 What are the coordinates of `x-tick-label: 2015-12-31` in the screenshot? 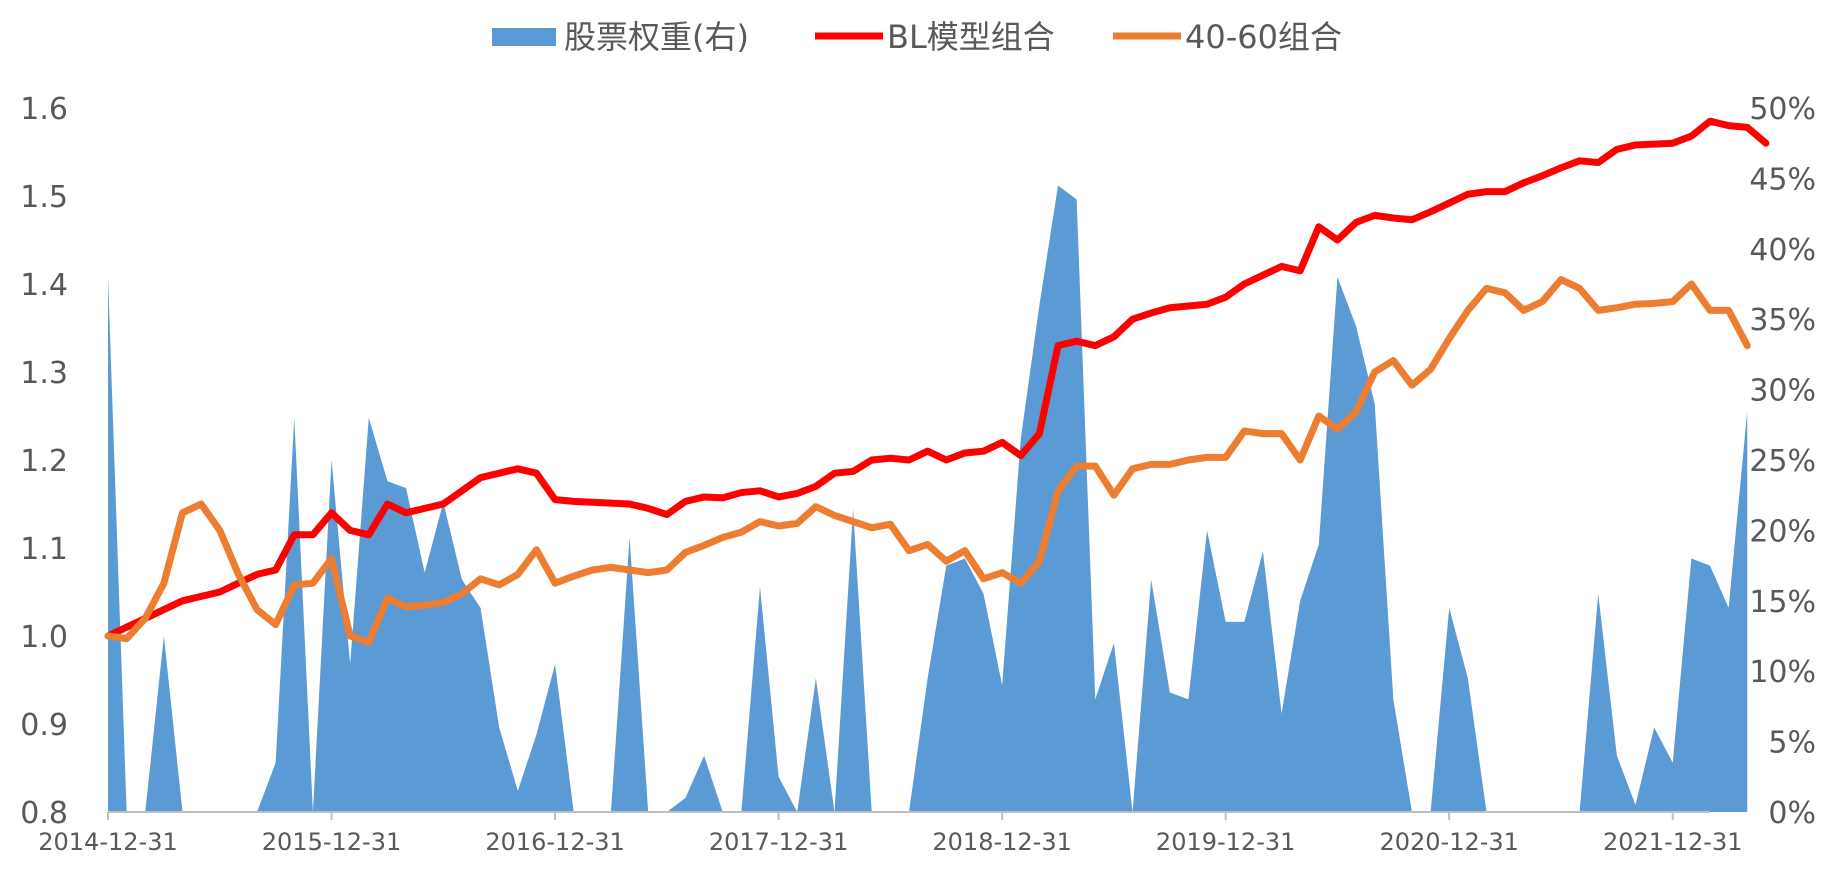 It's located at (331, 842).